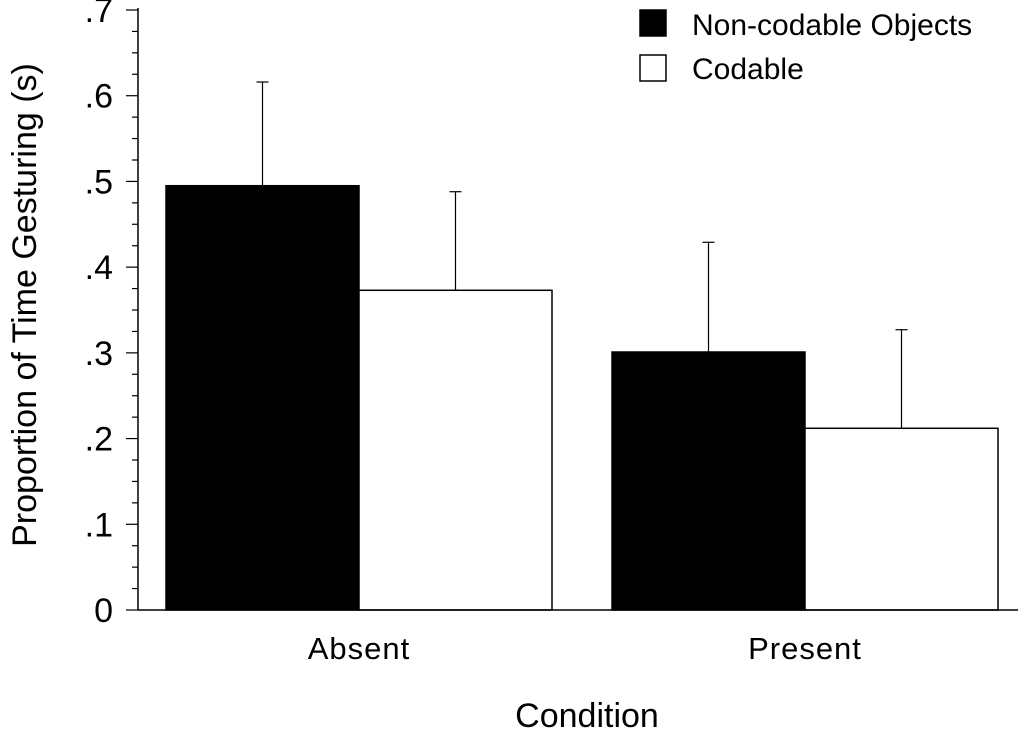 This screenshot has width=1018, height=732. What do you see at coordinates (587, 714) in the screenshot?
I see `x-axis-title: Condition` at bounding box center [587, 714].